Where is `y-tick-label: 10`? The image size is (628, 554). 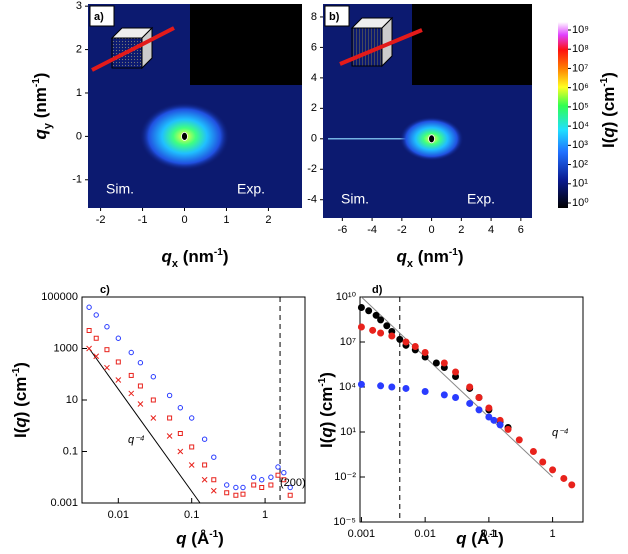 y-tick-label: 10 is located at coordinates (72, 400).